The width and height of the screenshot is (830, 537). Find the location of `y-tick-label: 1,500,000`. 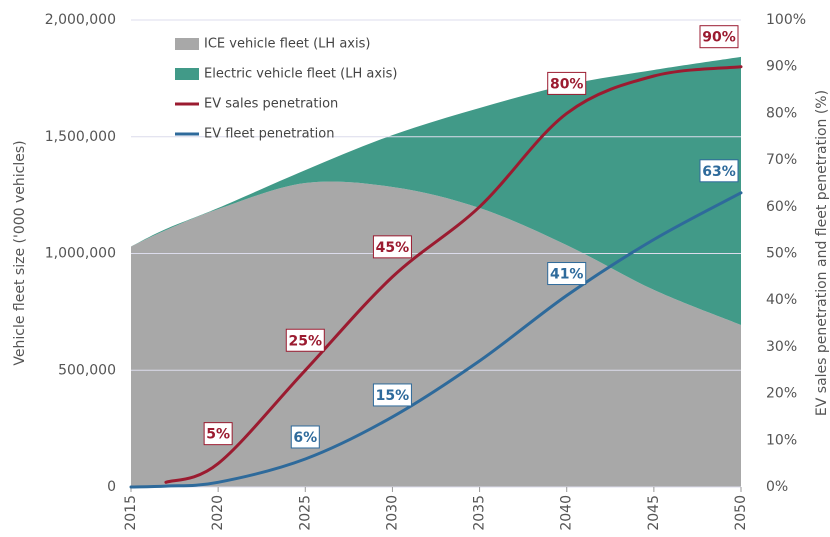

y-tick-label: 1,500,000 is located at coordinates (80, 137).